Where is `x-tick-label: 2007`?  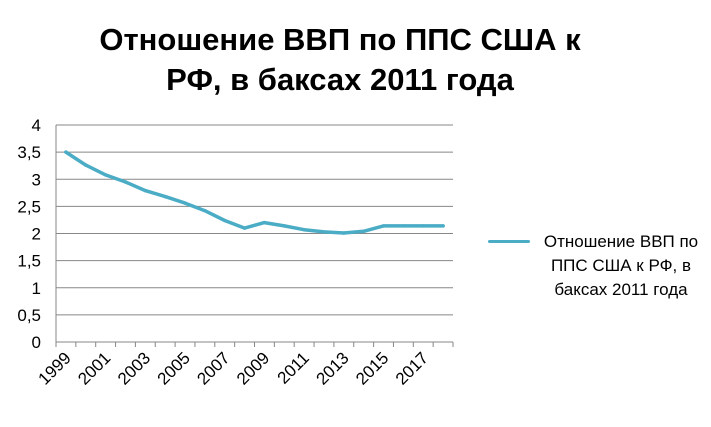 x-tick-label: 2007 is located at coordinates (213, 368).